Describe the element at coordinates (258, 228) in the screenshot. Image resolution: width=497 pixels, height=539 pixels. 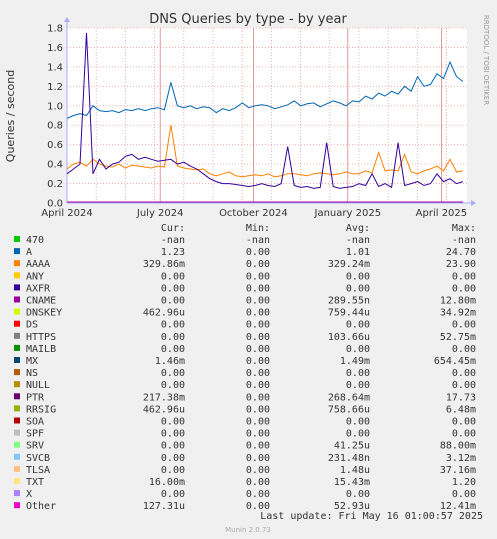
I see `legend-header: Min:` at that location.